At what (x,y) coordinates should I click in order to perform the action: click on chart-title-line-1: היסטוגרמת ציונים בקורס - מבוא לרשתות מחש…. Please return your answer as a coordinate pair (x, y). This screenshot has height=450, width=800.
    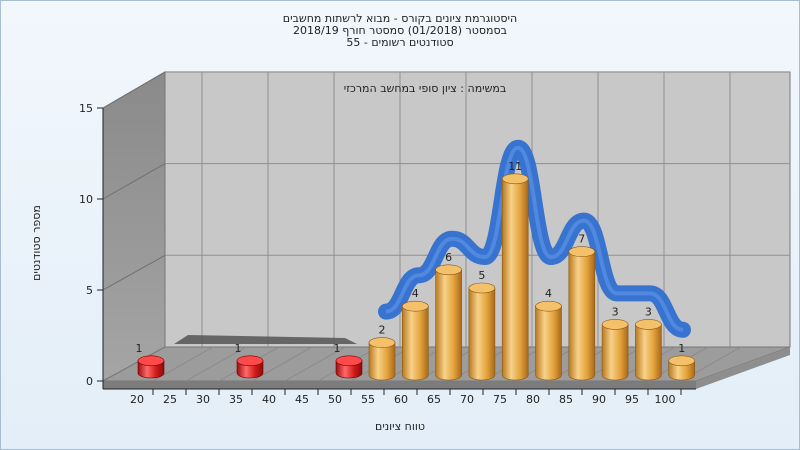
    Looking at the image, I should click on (400, 18).